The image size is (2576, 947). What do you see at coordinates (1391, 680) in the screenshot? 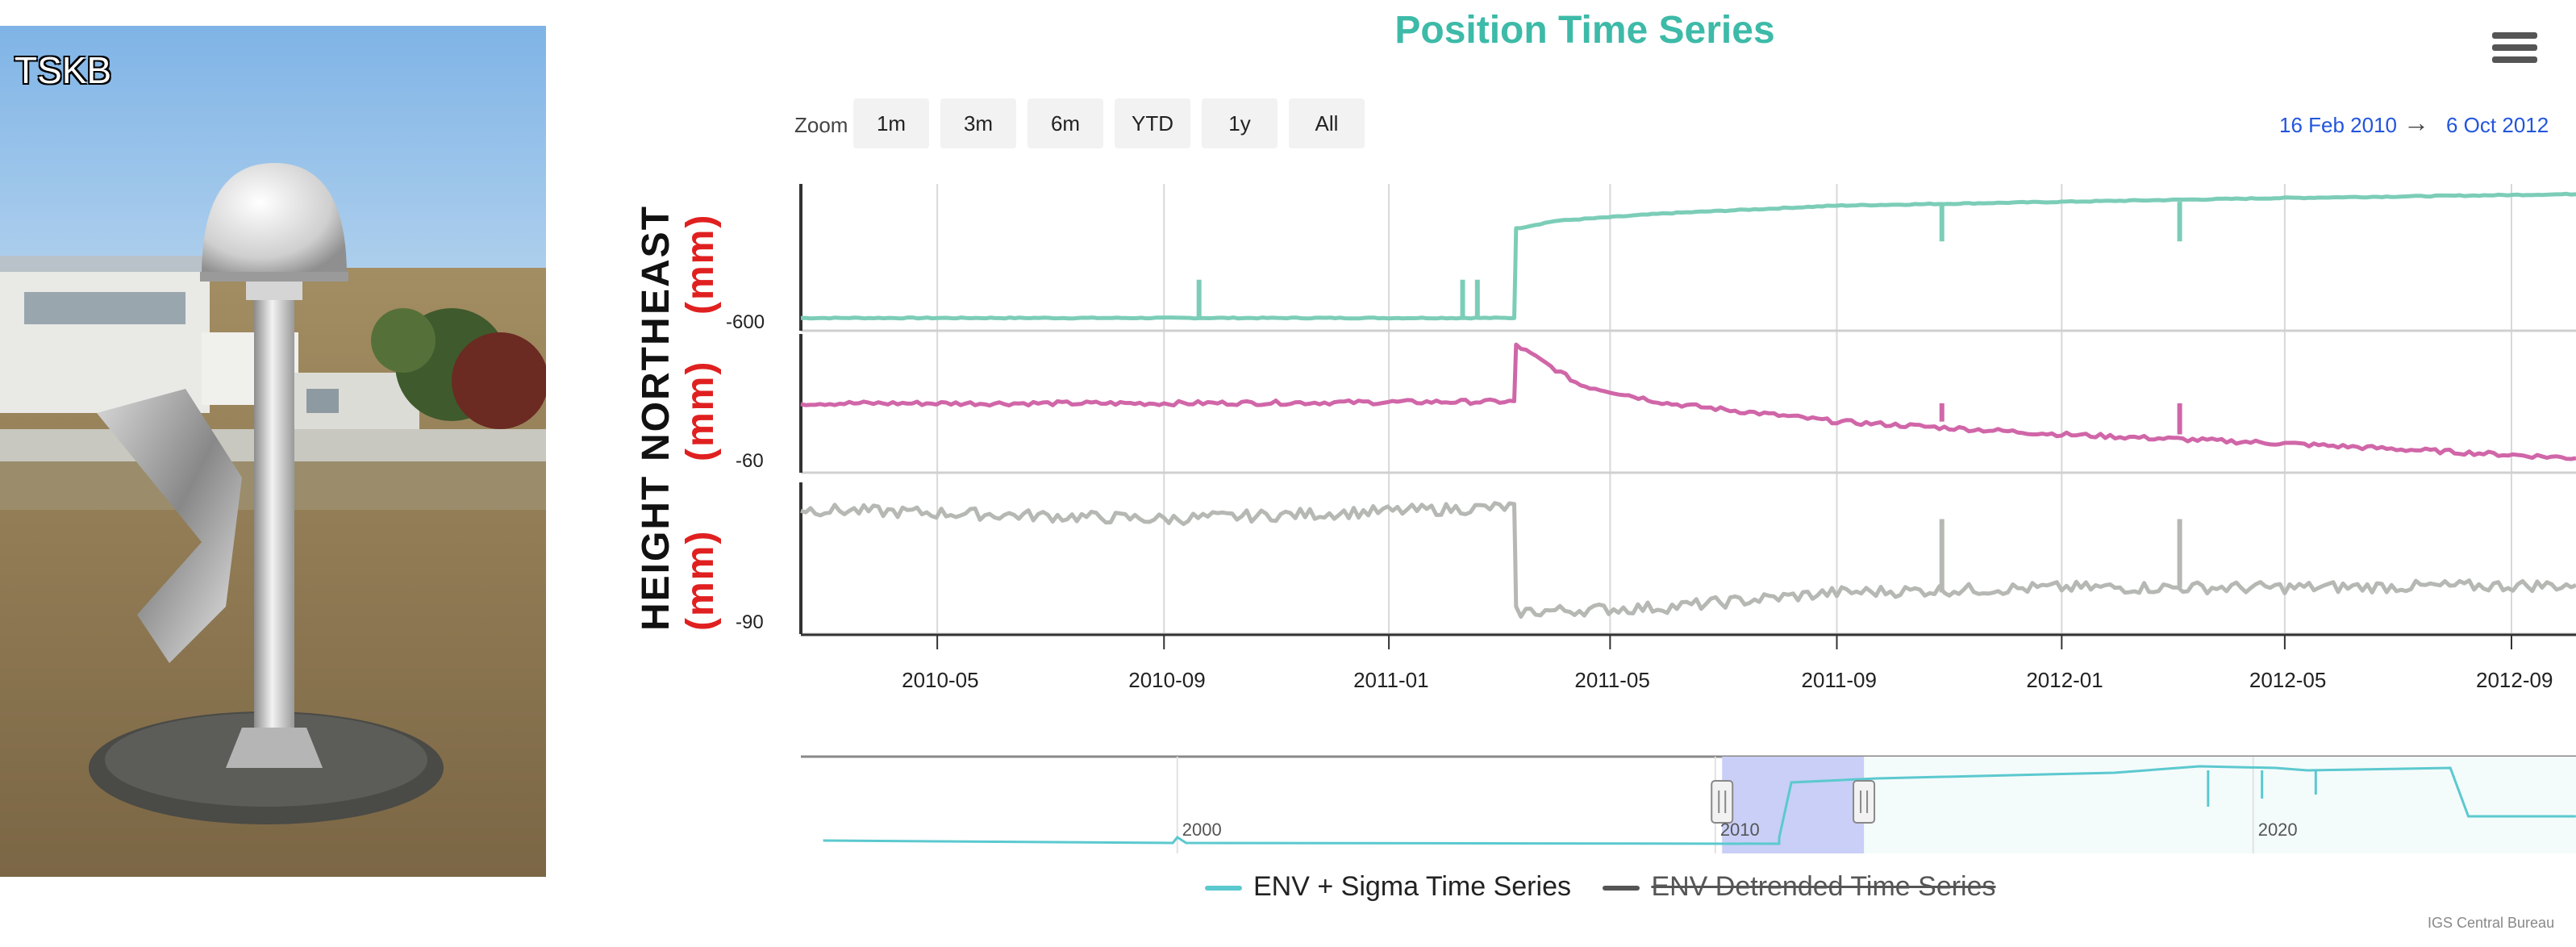
I see `x-tick-label: 2011-01` at bounding box center [1391, 680].